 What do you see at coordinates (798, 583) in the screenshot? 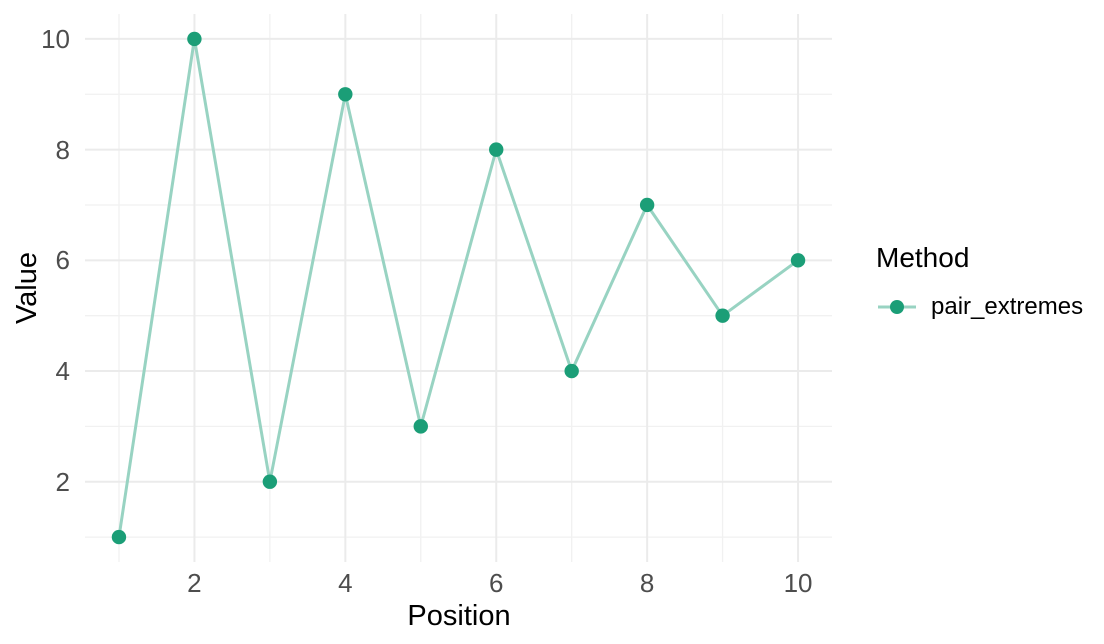
I see `x-tick-label: 10` at bounding box center [798, 583].